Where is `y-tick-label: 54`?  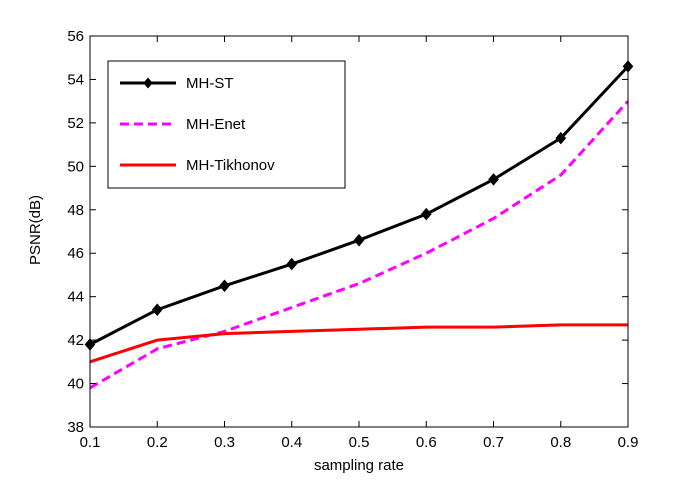
y-tick-label: 54 is located at coordinates (75, 79).